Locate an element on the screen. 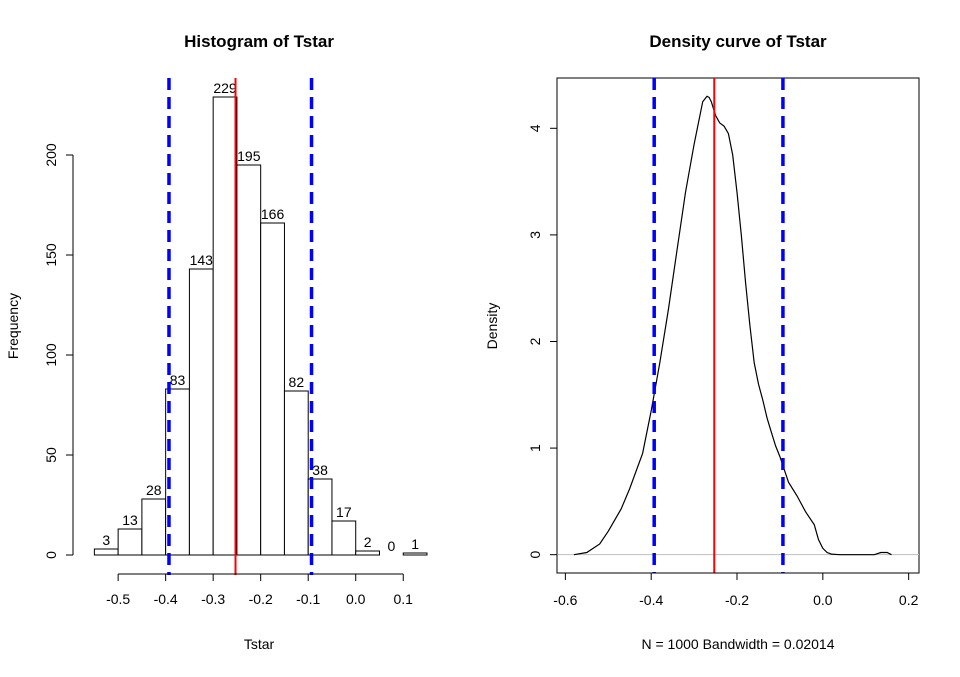 This screenshot has height=677, width=960. histogram-x-tick-label: -0.1 is located at coordinates (308, 599).